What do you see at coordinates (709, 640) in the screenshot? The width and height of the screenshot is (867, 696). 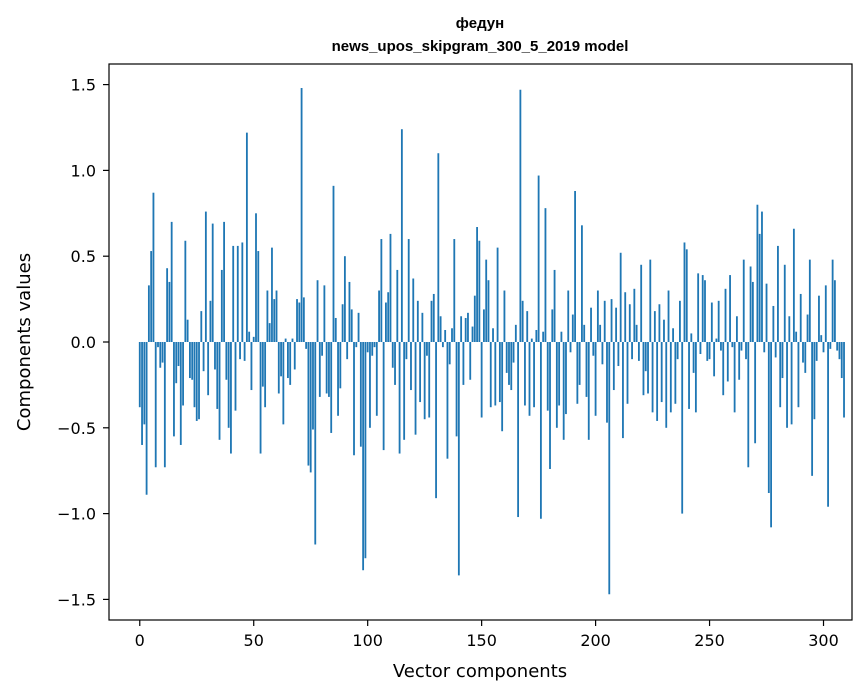 I see `x-tick-label: 250` at bounding box center [709, 640].